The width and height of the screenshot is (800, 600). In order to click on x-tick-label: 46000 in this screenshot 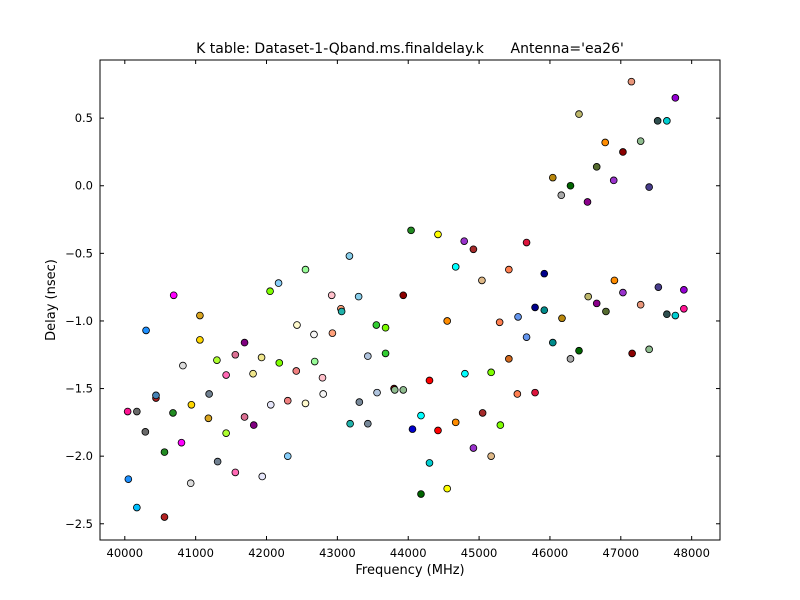, I will do `click(550, 553)`.